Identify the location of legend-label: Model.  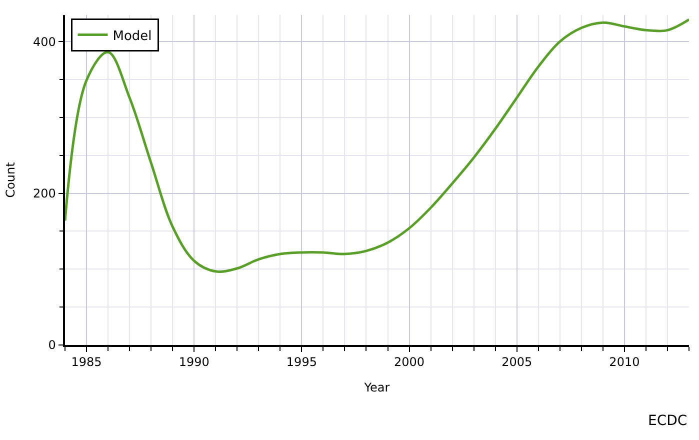
(132, 36).